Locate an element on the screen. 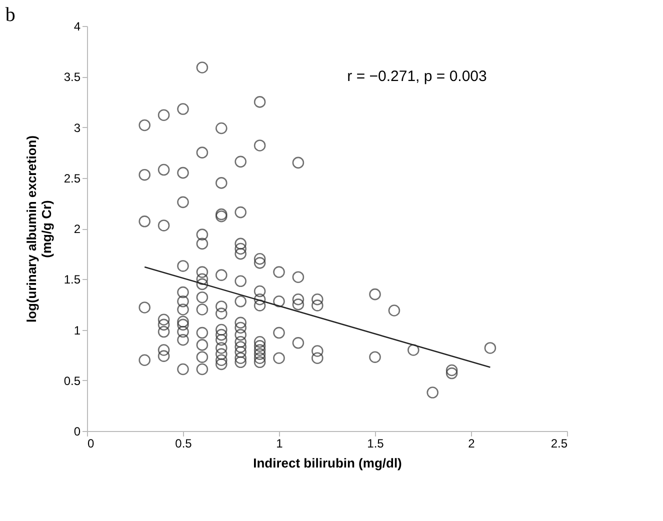  annotation: r = −0.271, p = 0.003 is located at coordinates (417, 76).